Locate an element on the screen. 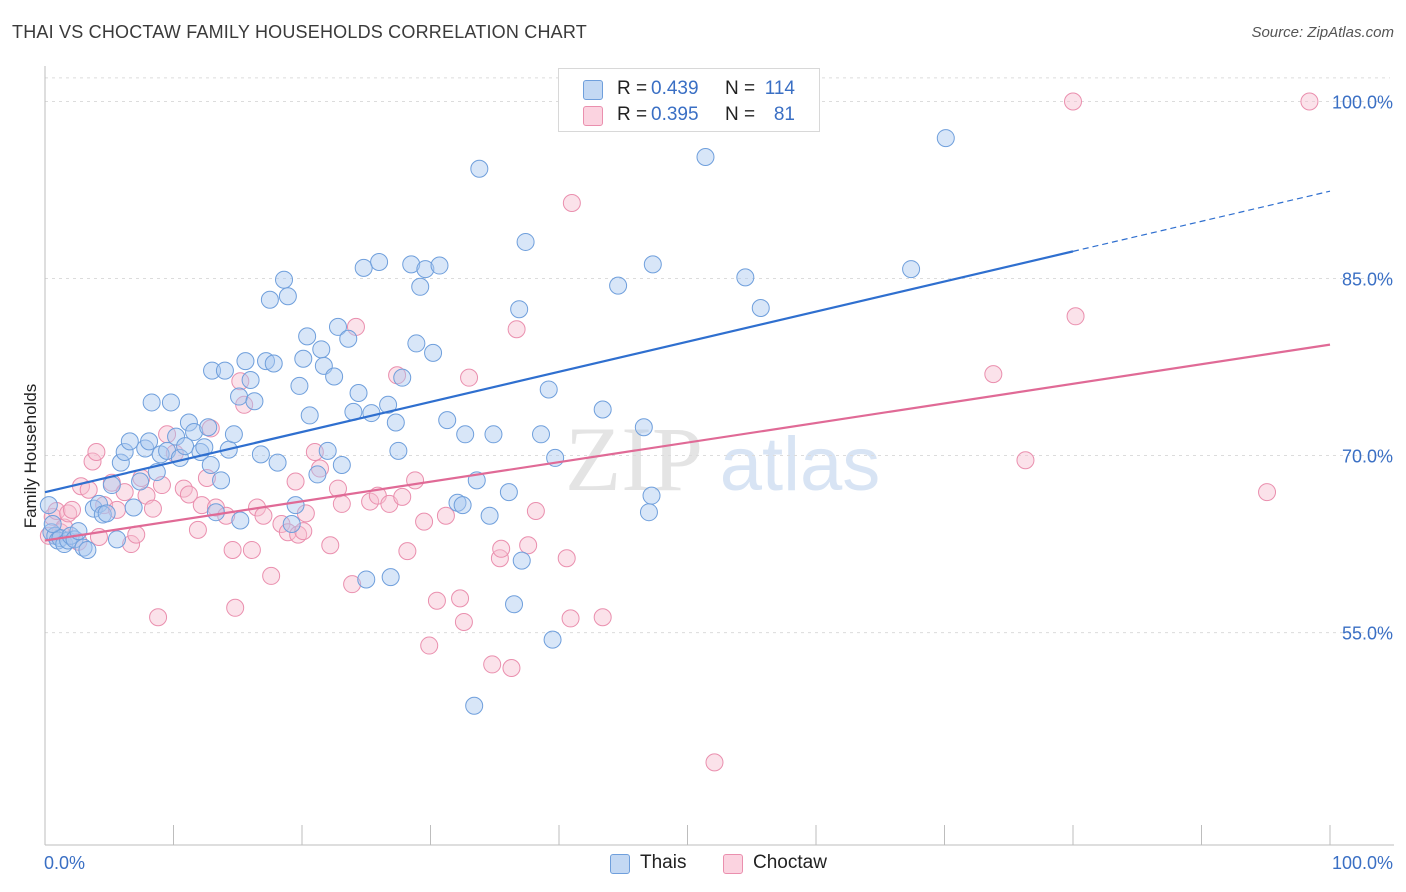 The image size is (1406, 892). y-tick-label: 85.0% is located at coordinates (1367, 280).